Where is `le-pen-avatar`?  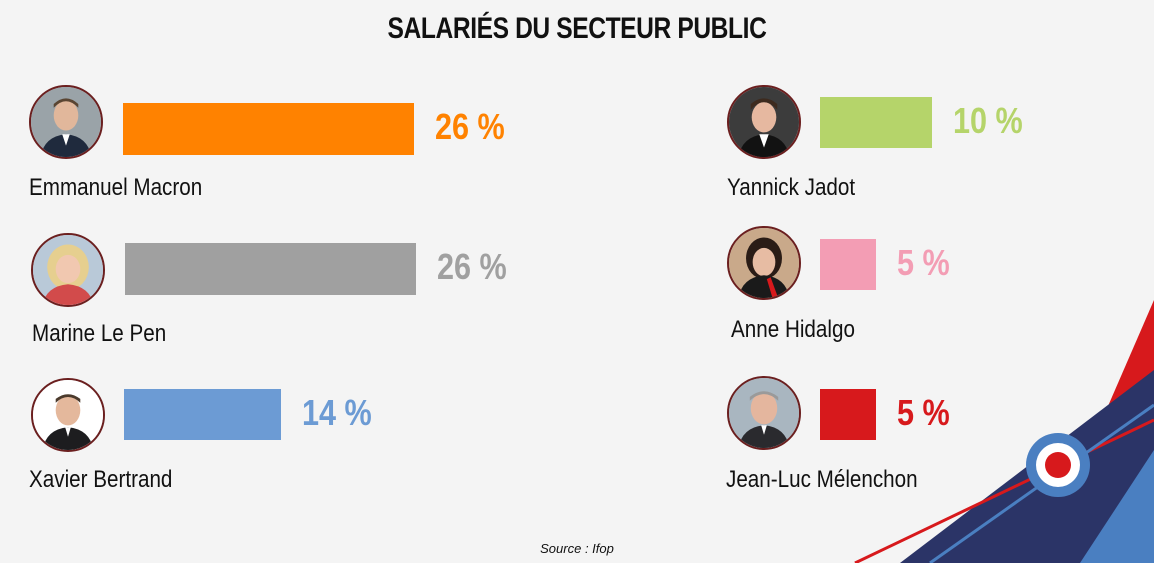 le-pen-avatar is located at coordinates (68, 270).